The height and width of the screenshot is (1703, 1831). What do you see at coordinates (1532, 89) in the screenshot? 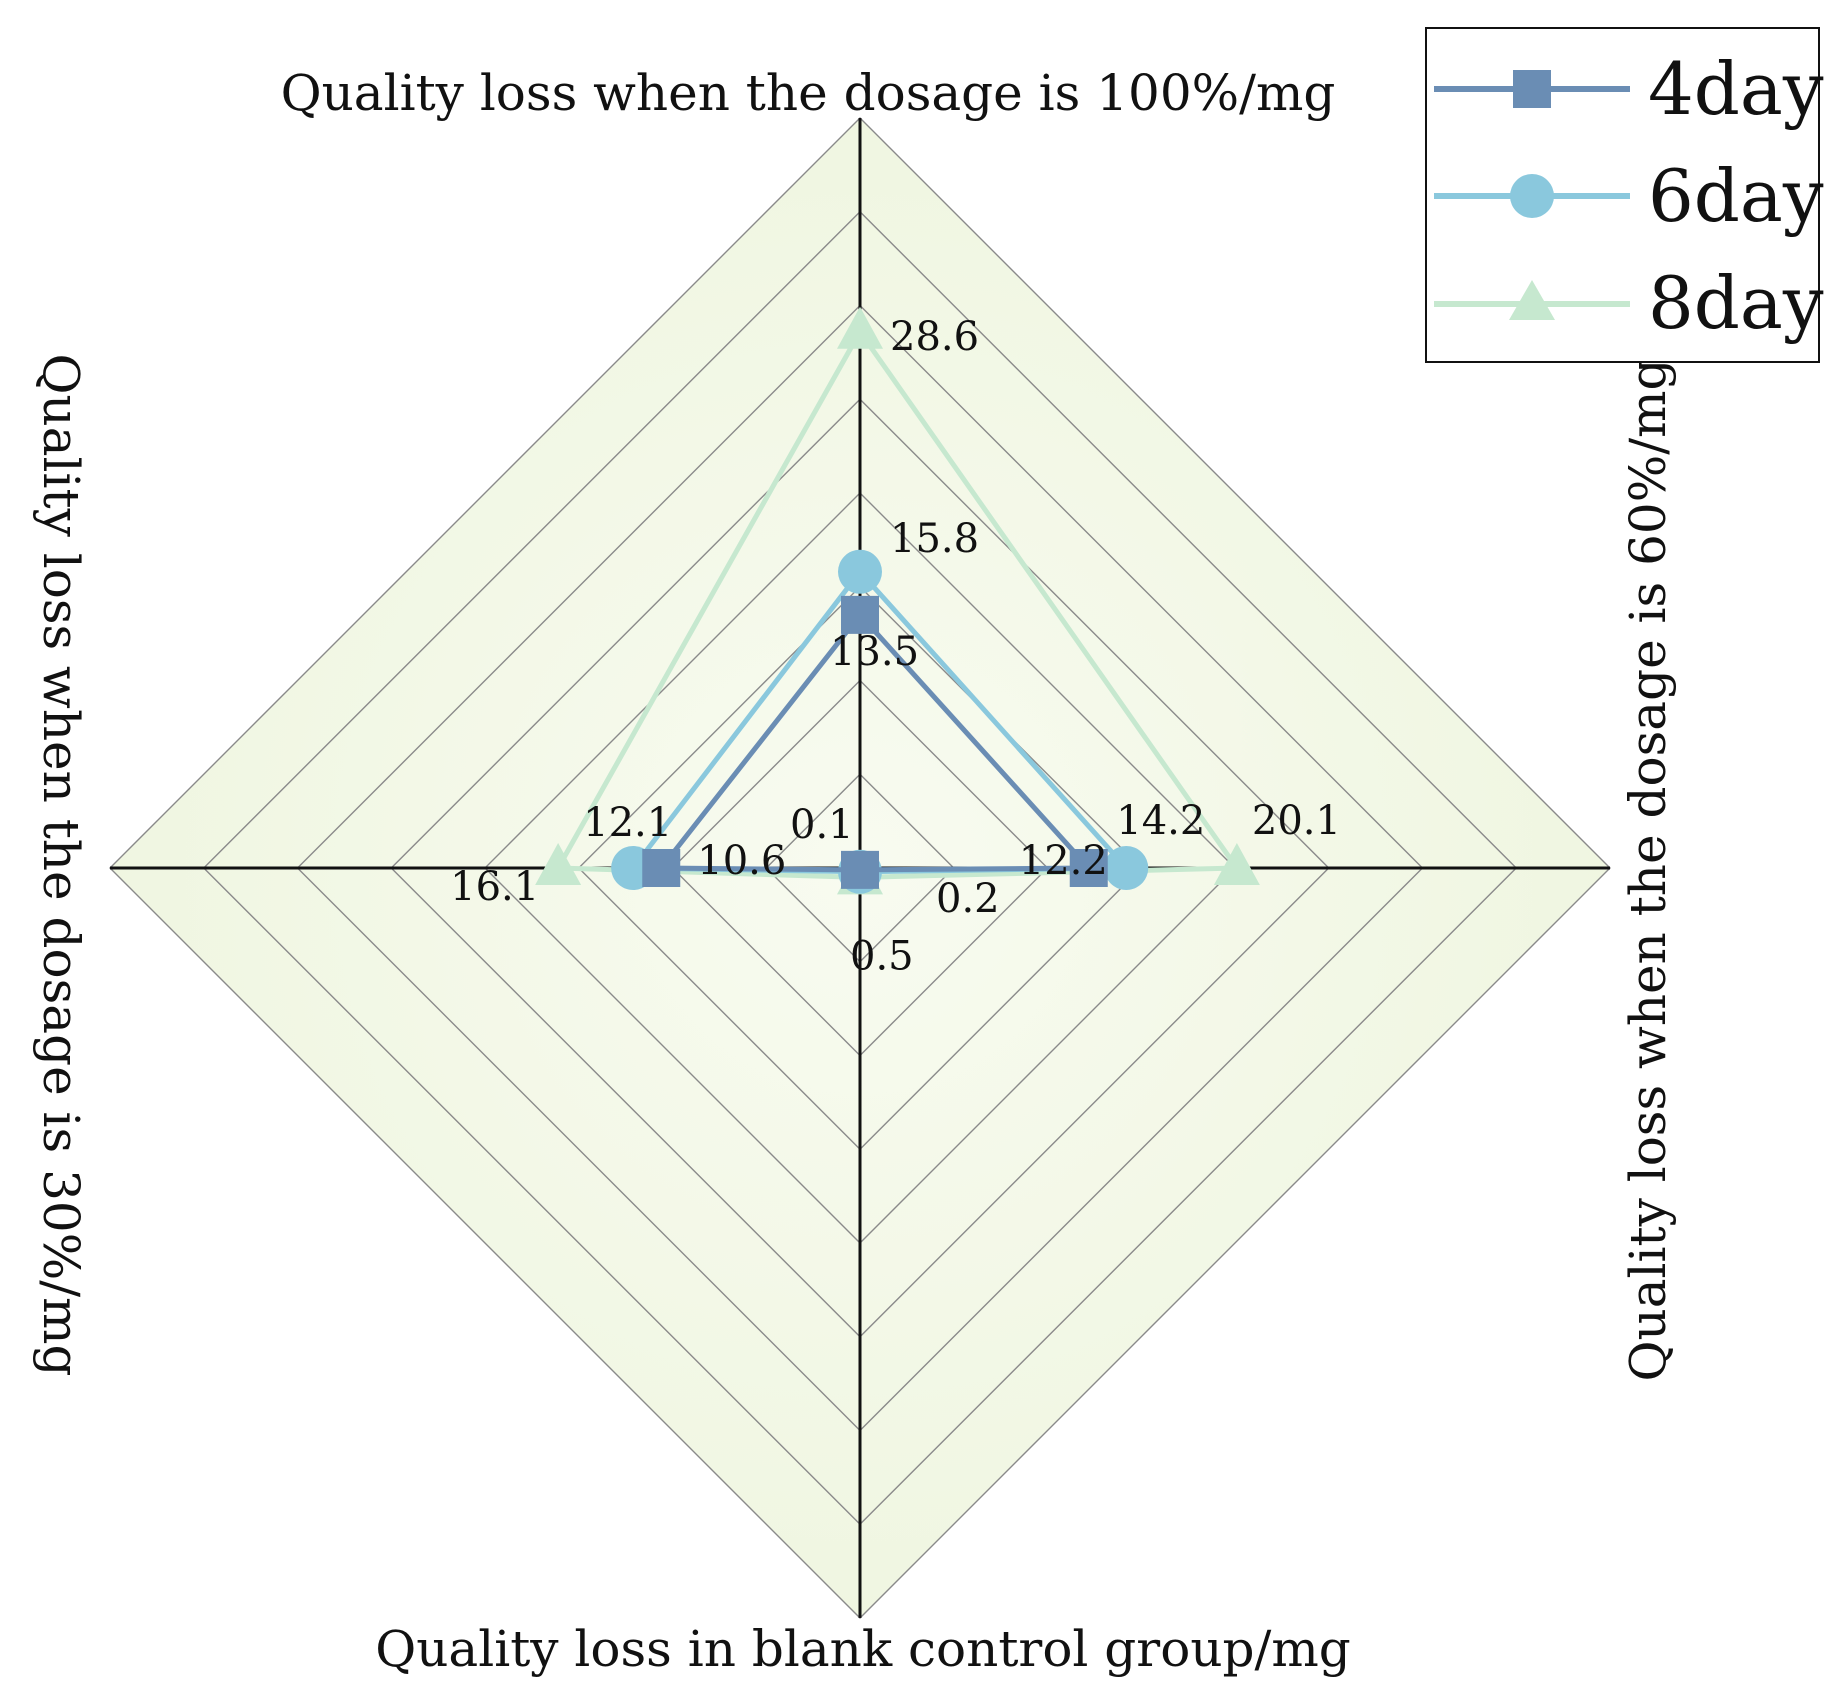
I see `legend-marker-square` at bounding box center [1532, 89].